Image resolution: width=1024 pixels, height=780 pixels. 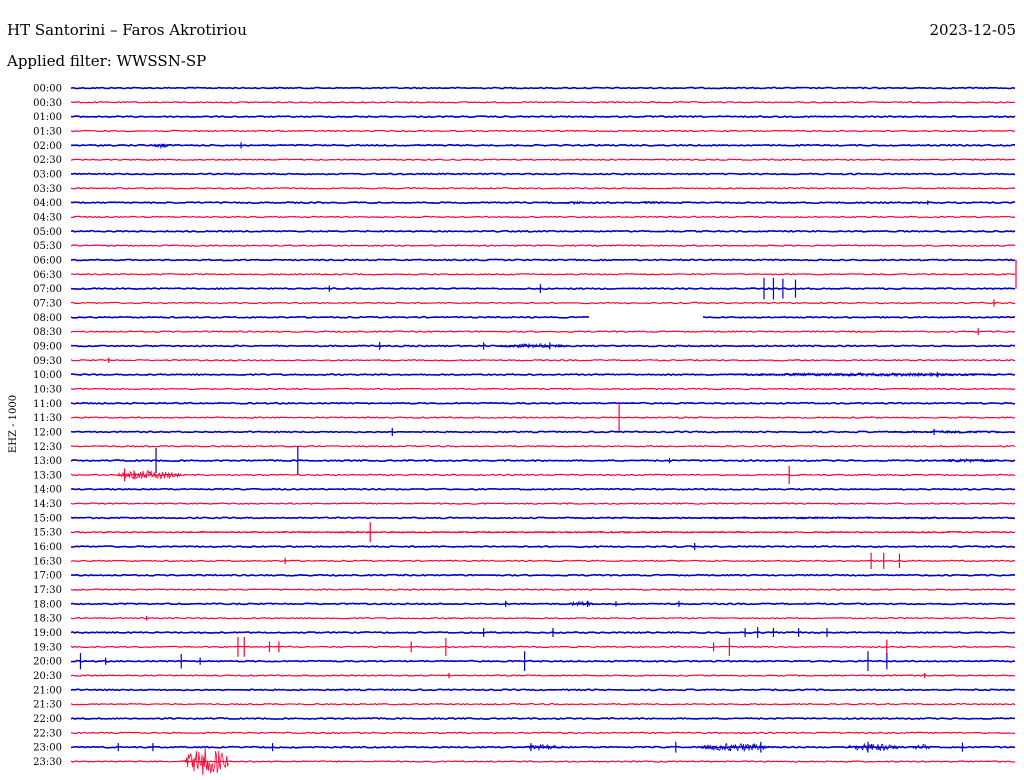 I want to click on time-tick-label: 15:30, so click(x=47, y=533).